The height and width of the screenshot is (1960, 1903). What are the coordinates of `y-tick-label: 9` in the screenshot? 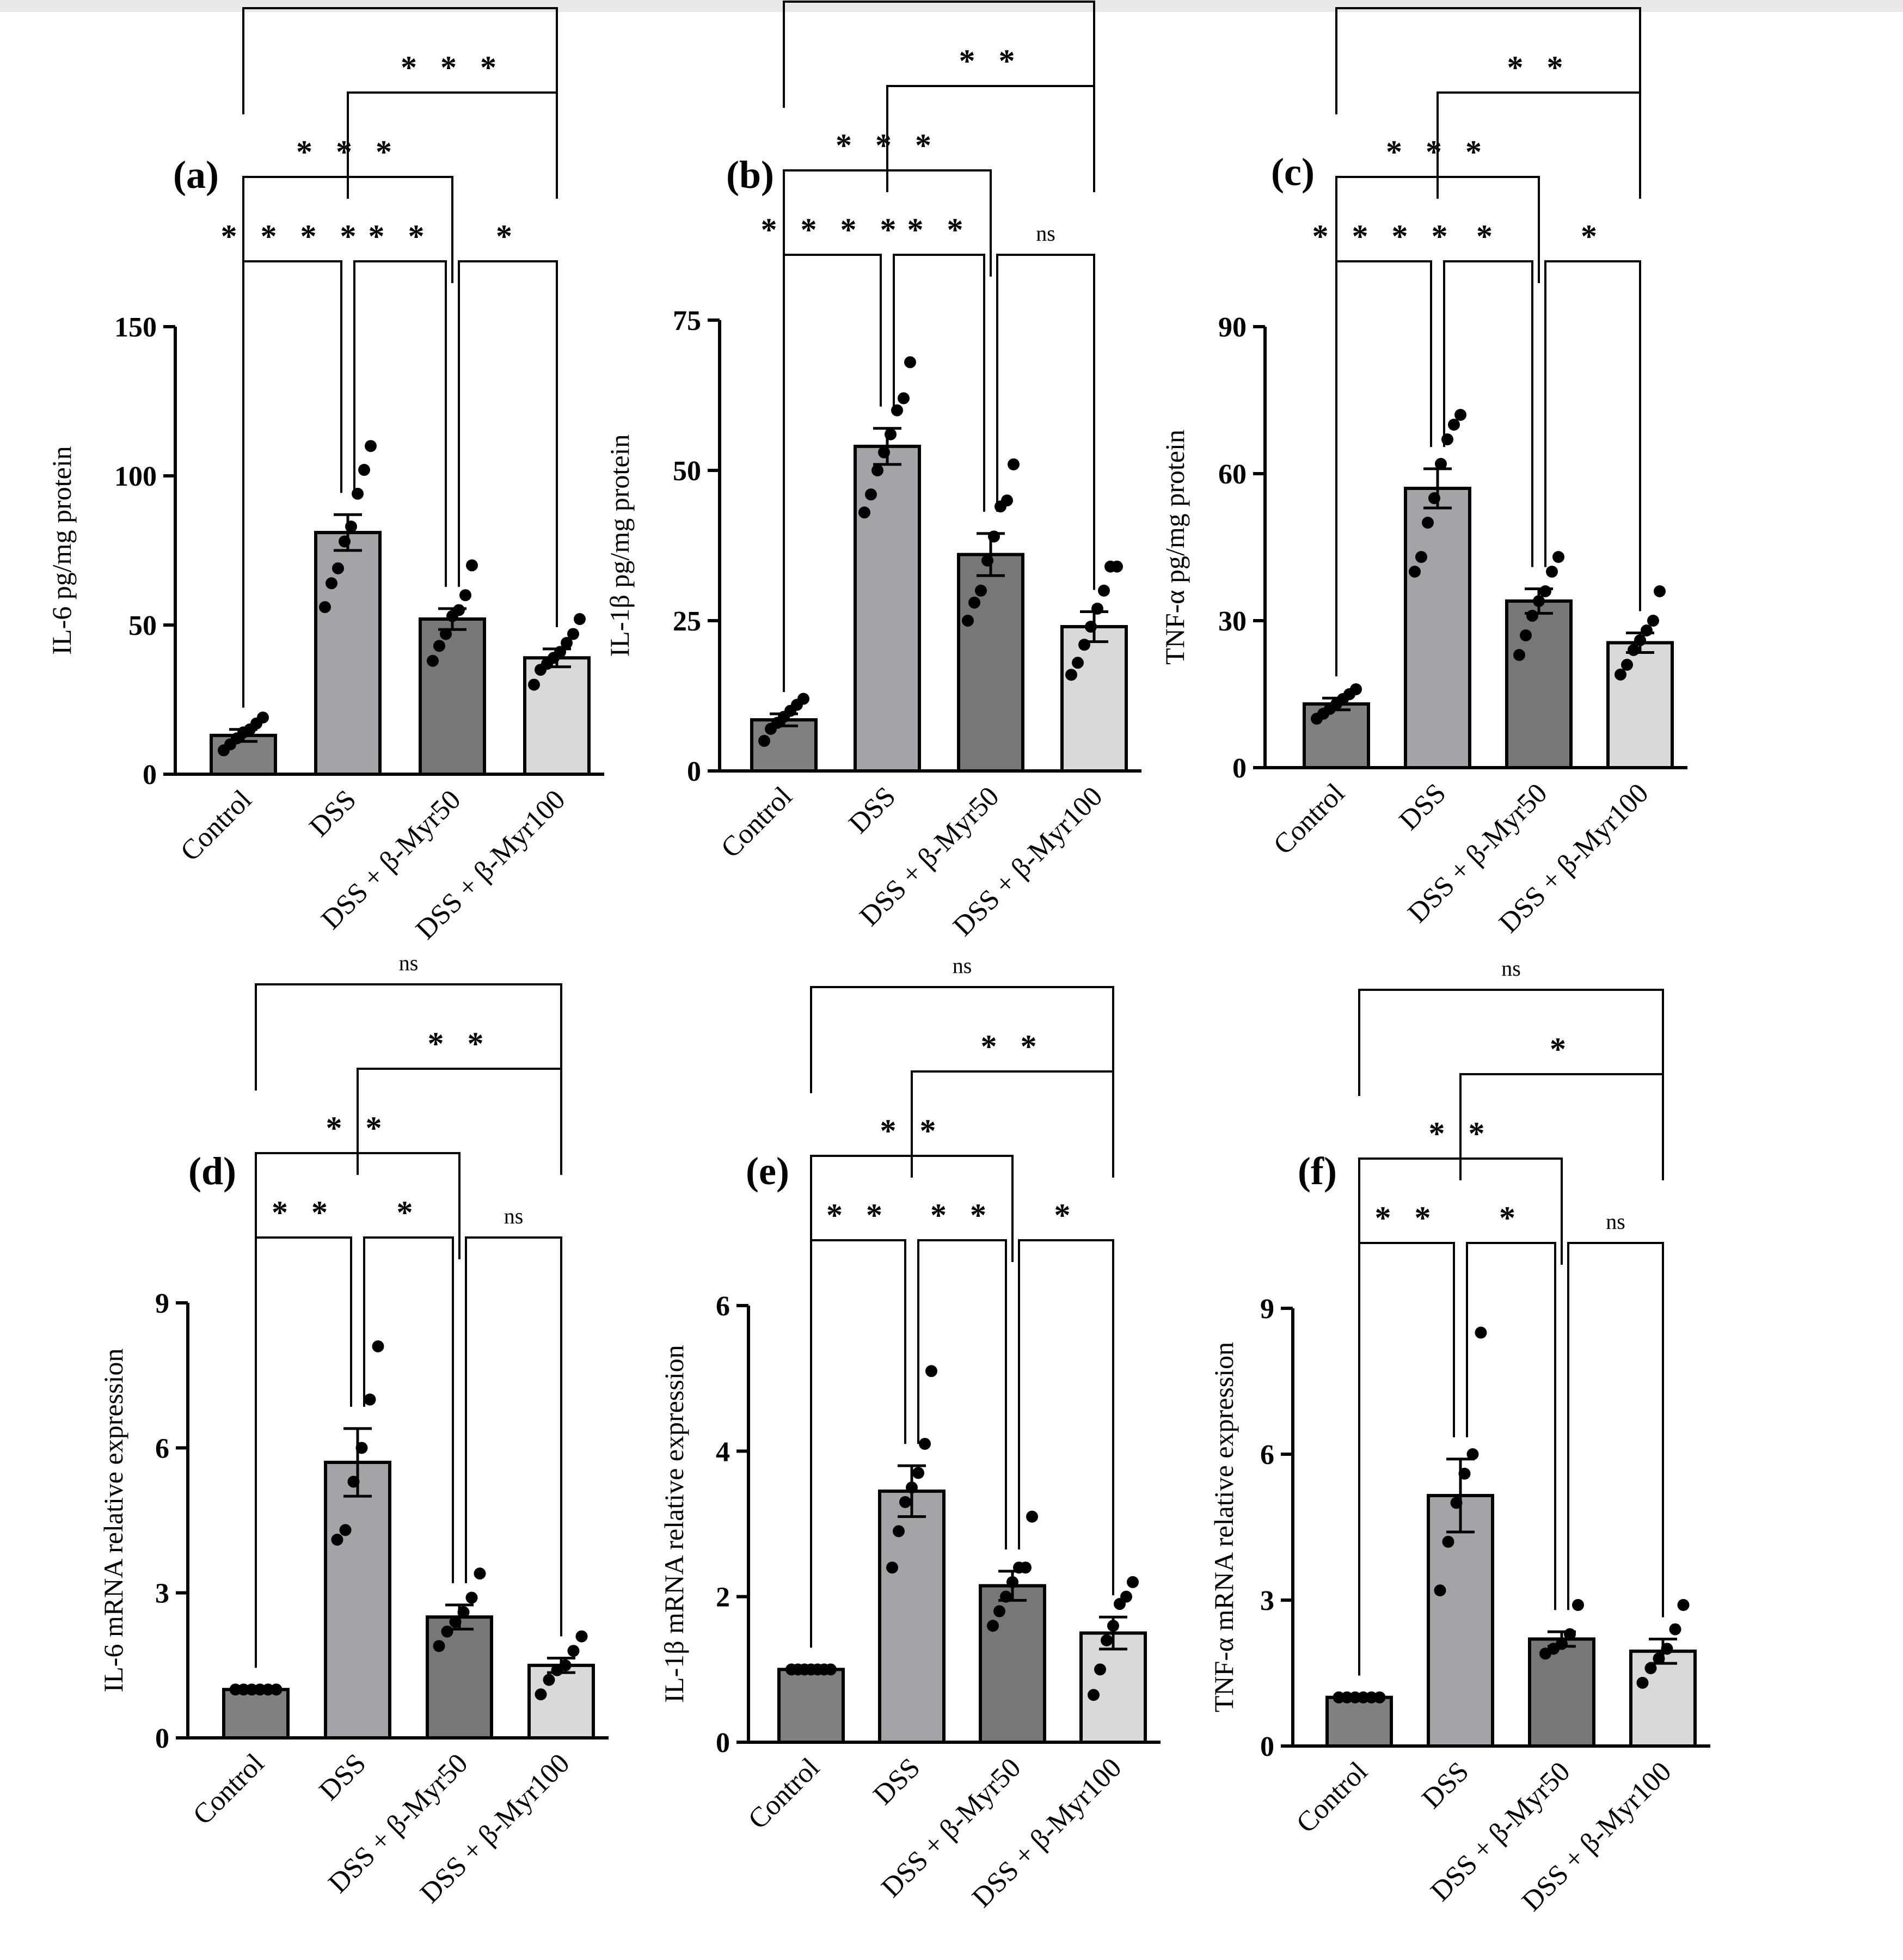 It's located at (1267, 1309).